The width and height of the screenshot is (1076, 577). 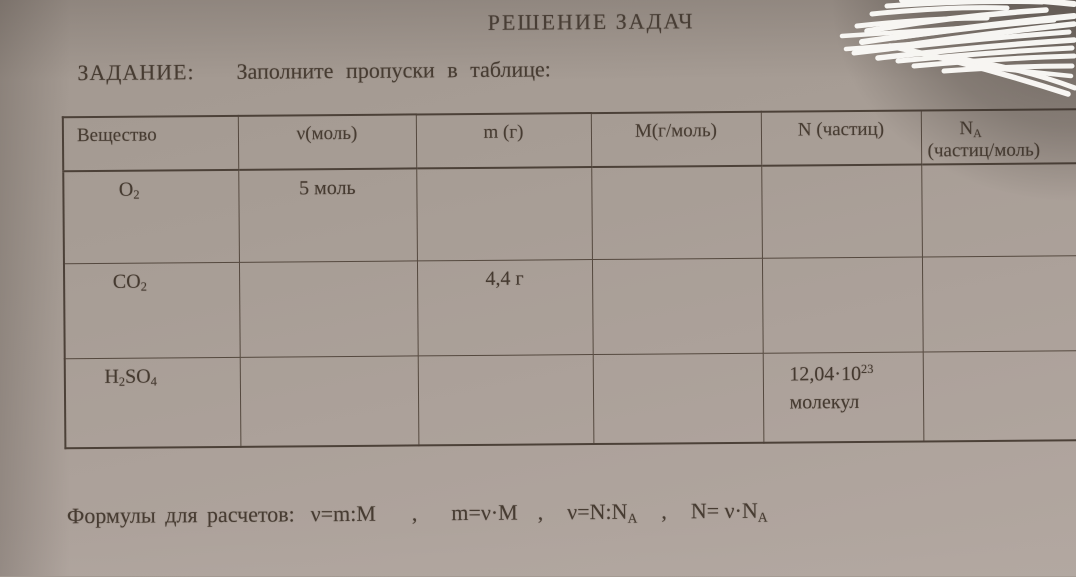 I want to click on task-label: ЗАДАНИЕ:, so click(x=136, y=72).